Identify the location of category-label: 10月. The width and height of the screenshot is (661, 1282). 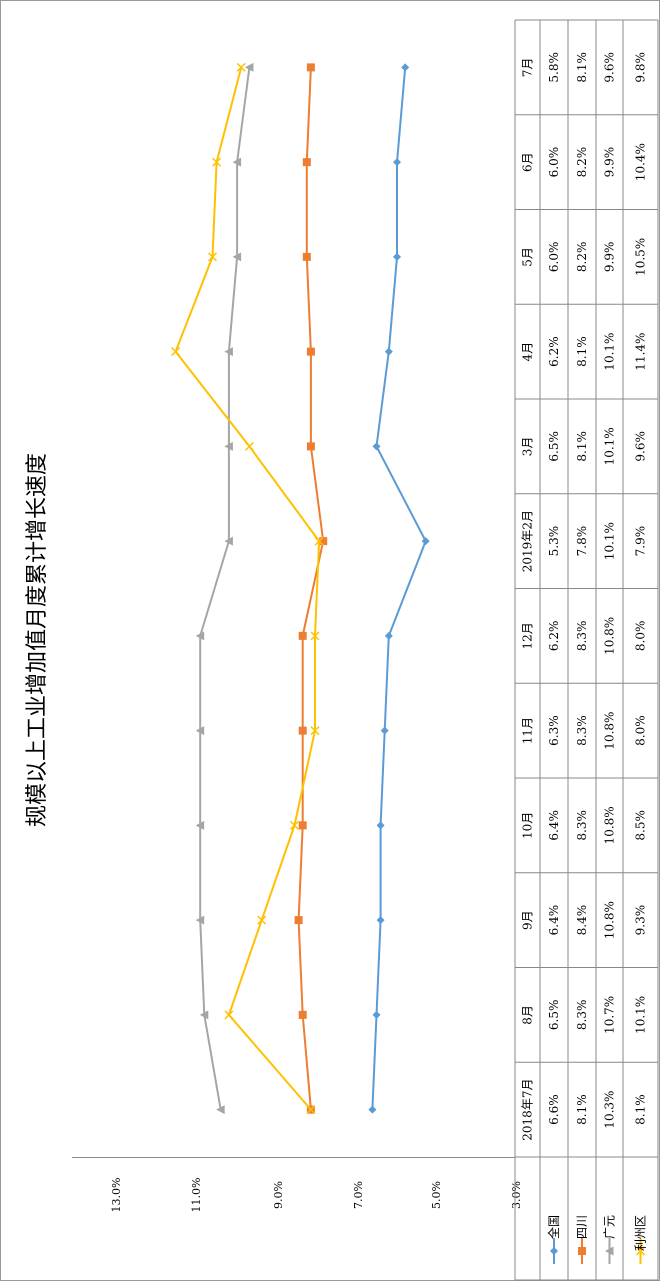
(528, 825).